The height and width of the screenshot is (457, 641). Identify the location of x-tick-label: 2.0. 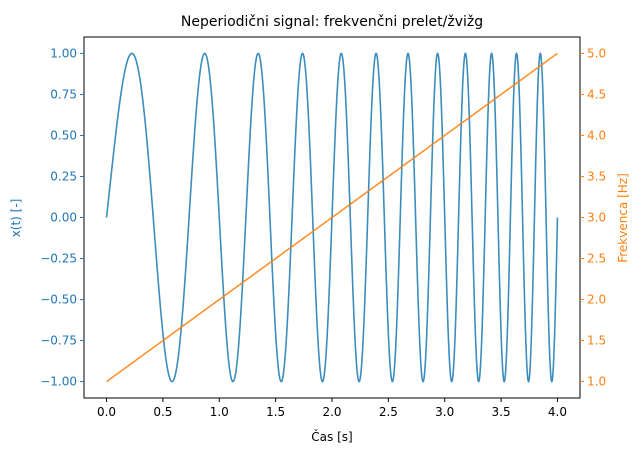
(331, 412).